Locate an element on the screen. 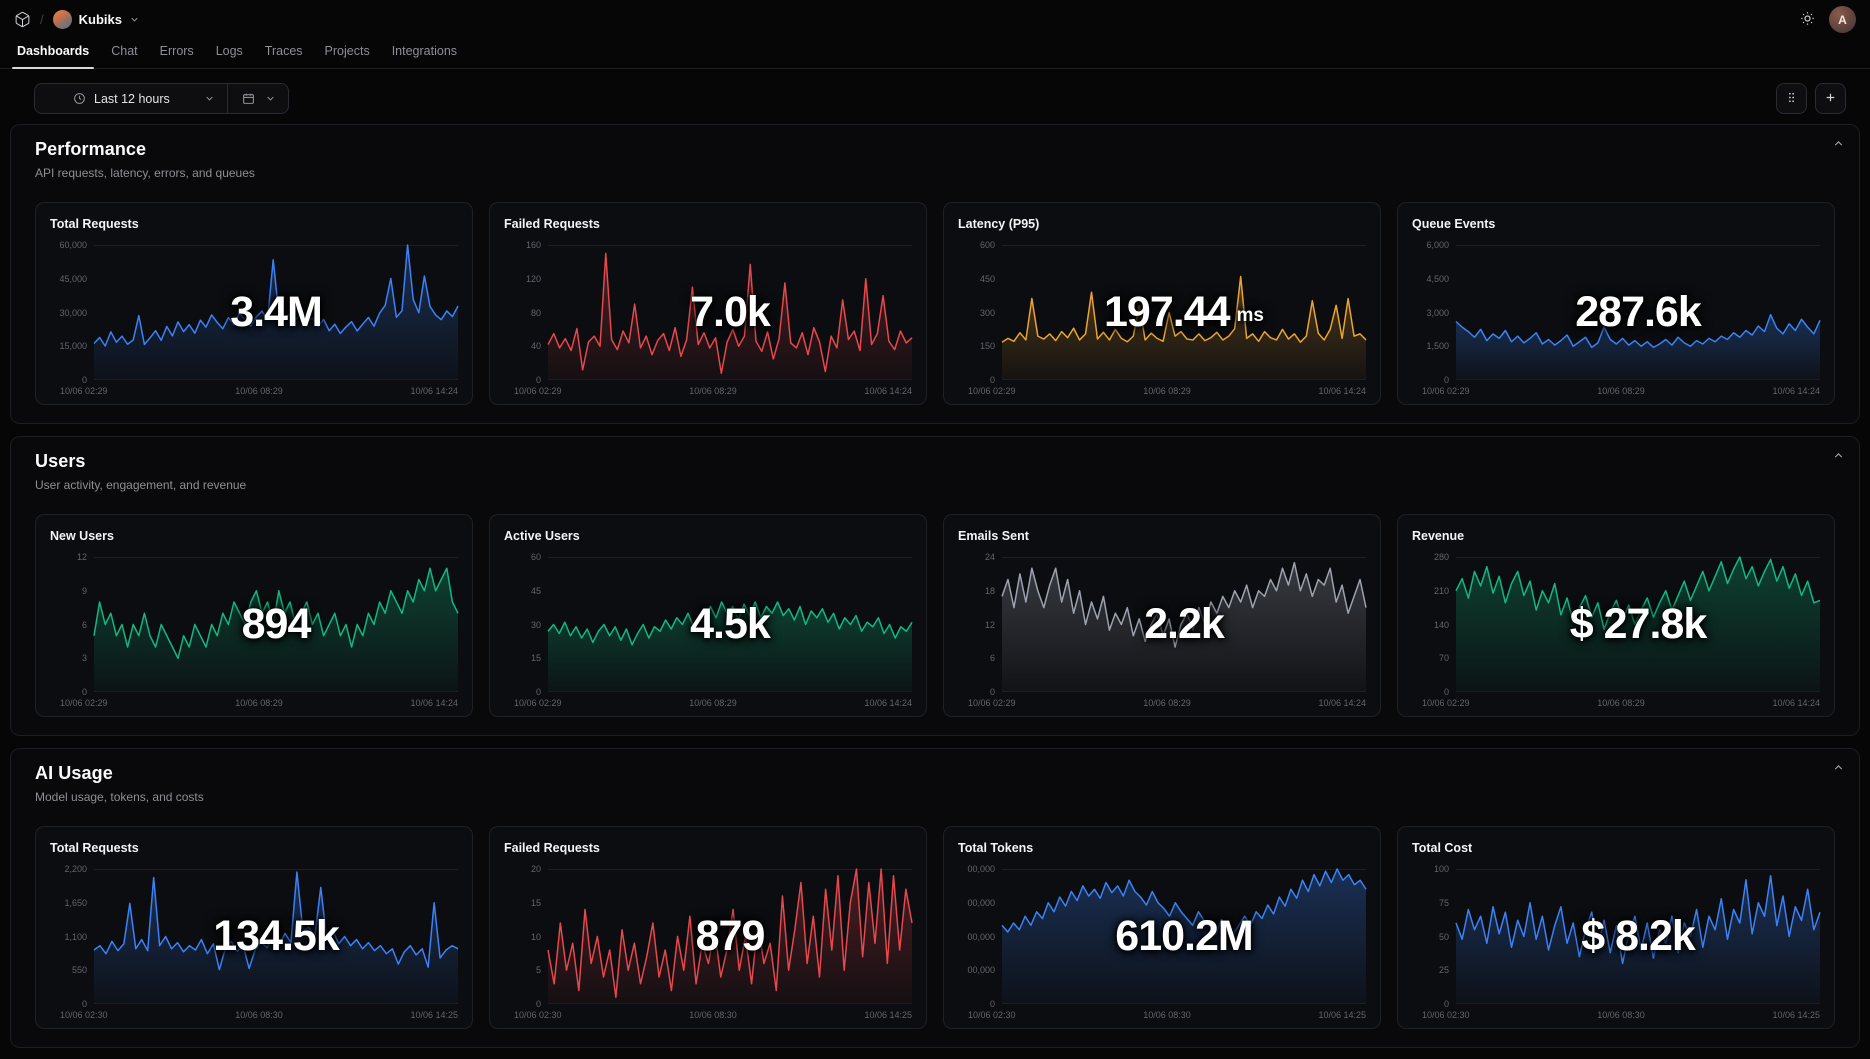 Image resolution: width=1870 pixels, height=1059 pixels. chart-area: 24 18 12 6 0 2.2k is located at coordinates (1162, 624).